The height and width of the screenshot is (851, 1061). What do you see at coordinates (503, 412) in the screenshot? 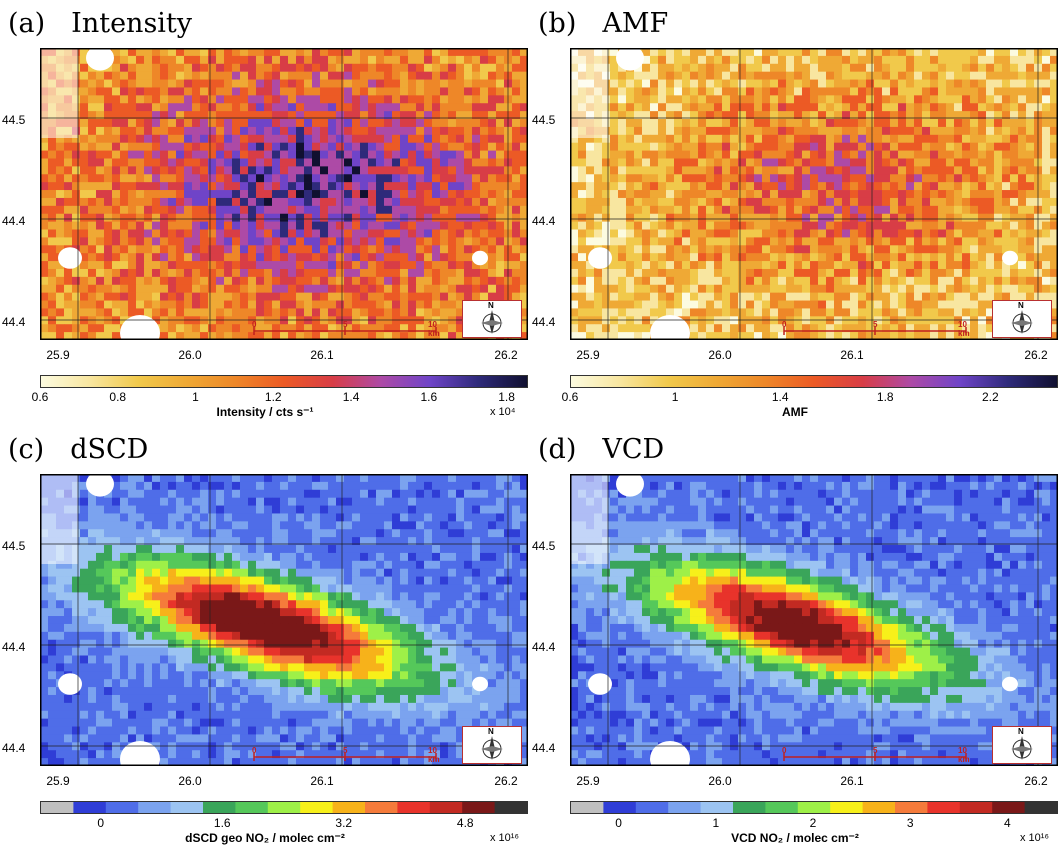
I see `colorbar-exponent: x 10⁴` at bounding box center [503, 412].